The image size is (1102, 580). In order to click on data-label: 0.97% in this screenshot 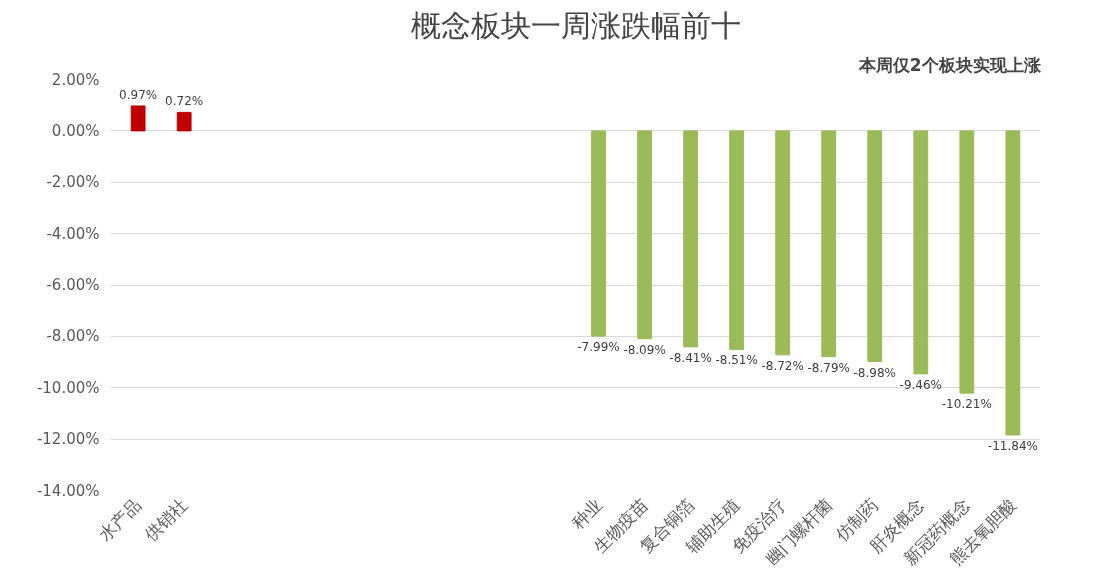, I will do `click(138, 94)`.